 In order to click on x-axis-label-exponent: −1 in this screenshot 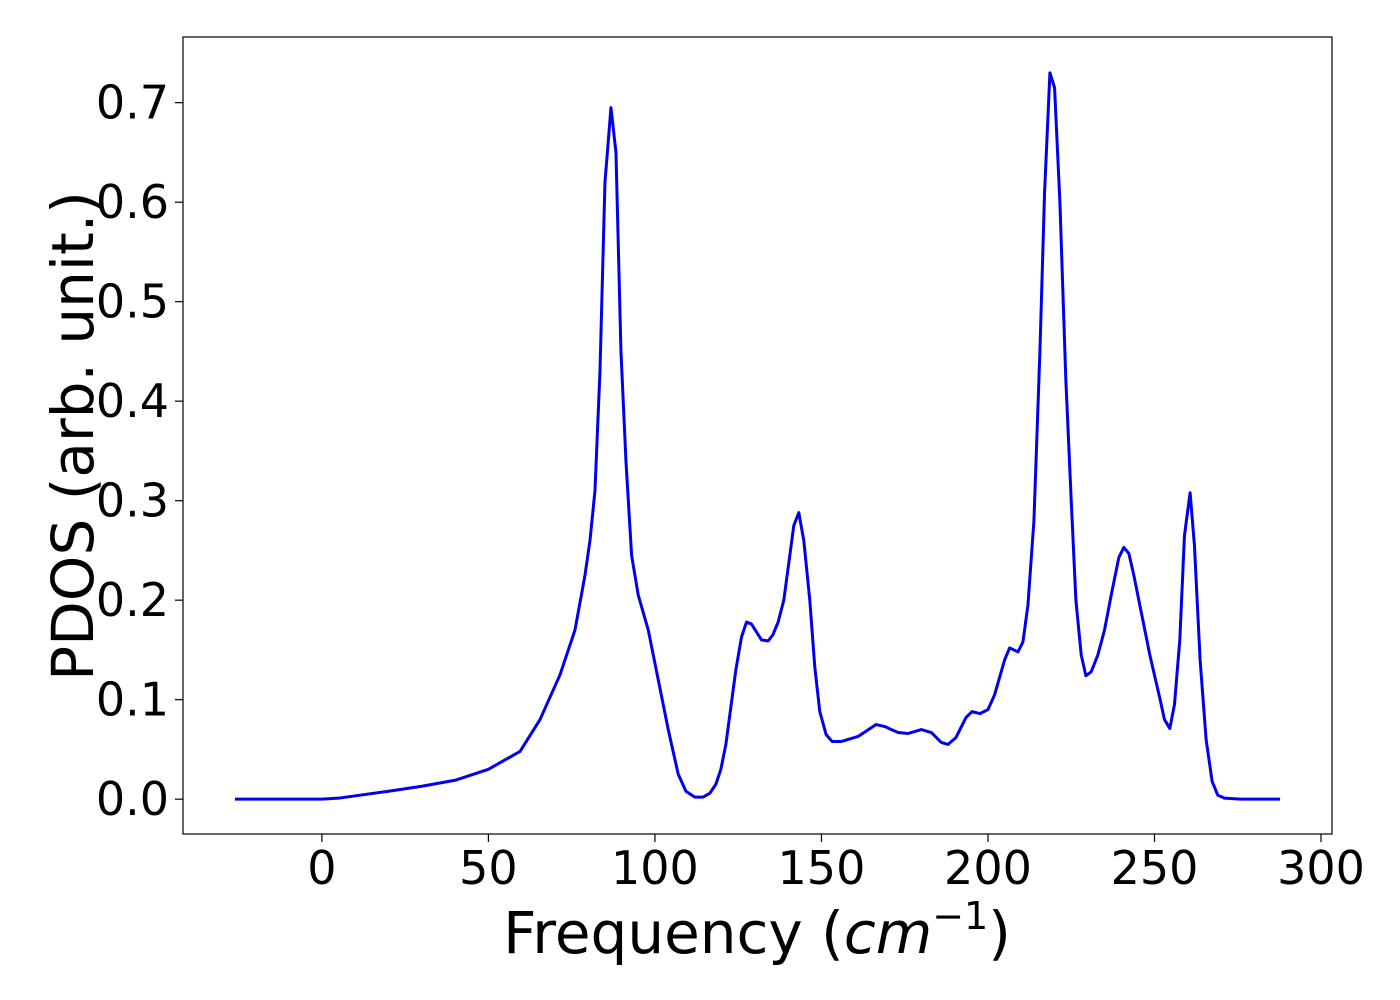, I will do `click(960, 916)`.